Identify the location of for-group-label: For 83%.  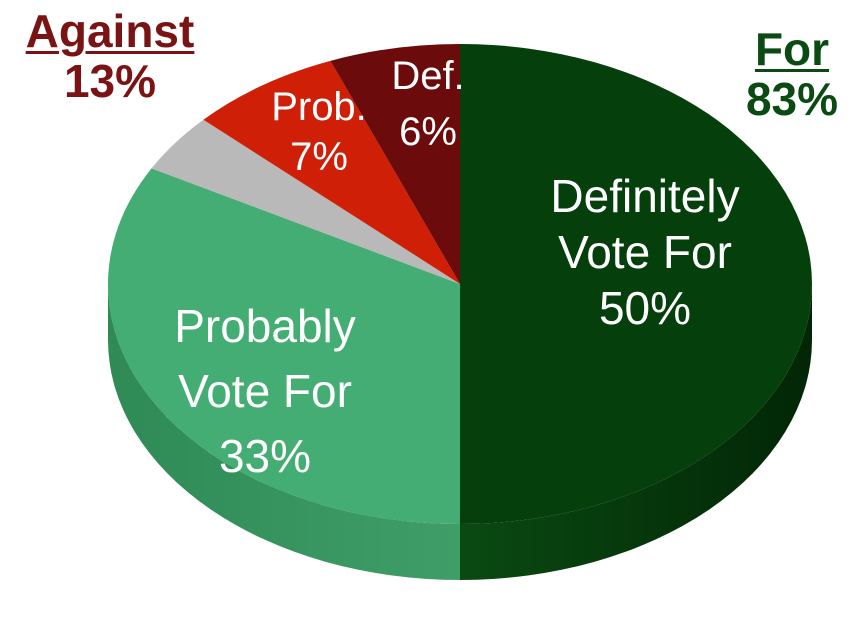
(792, 74).